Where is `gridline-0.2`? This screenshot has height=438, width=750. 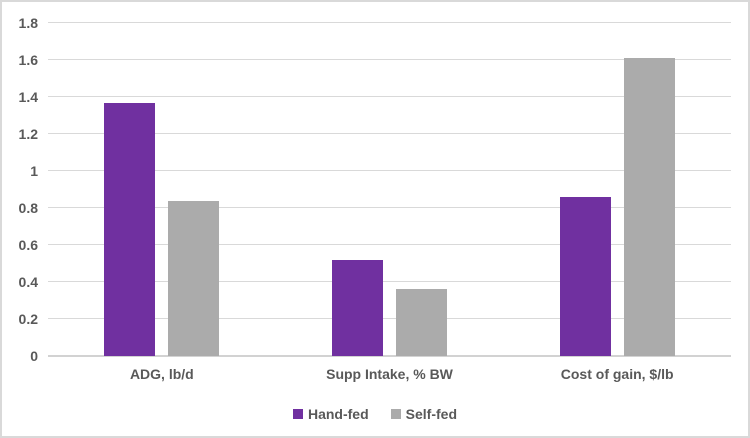 gridline-0.2 is located at coordinates (389, 318).